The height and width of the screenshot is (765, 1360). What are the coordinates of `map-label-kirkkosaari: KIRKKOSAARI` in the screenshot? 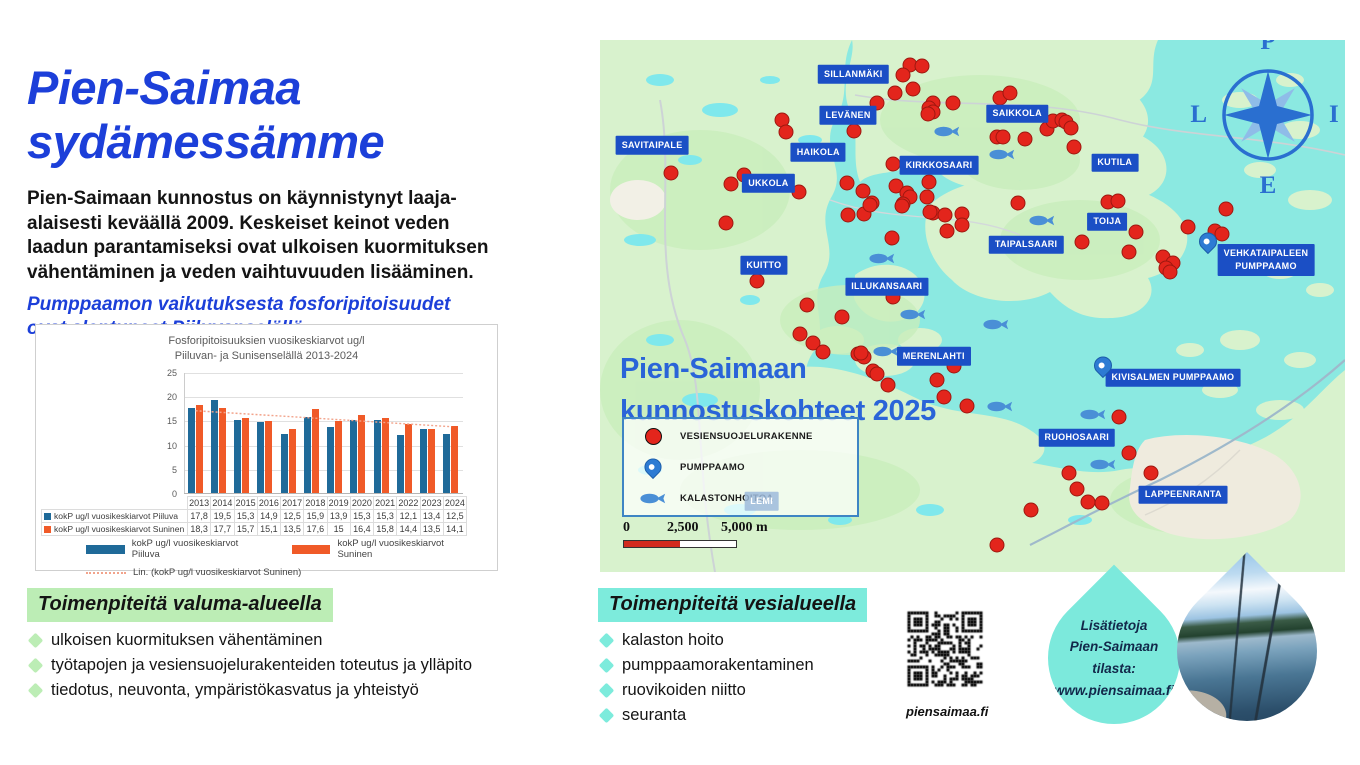 It's located at (939, 165).